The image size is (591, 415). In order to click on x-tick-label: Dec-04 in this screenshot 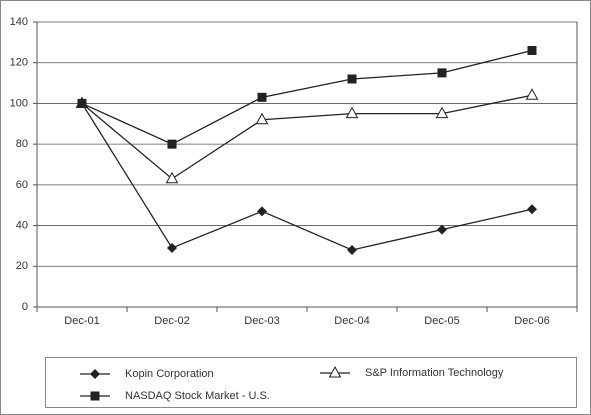, I will do `click(351, 321)`.